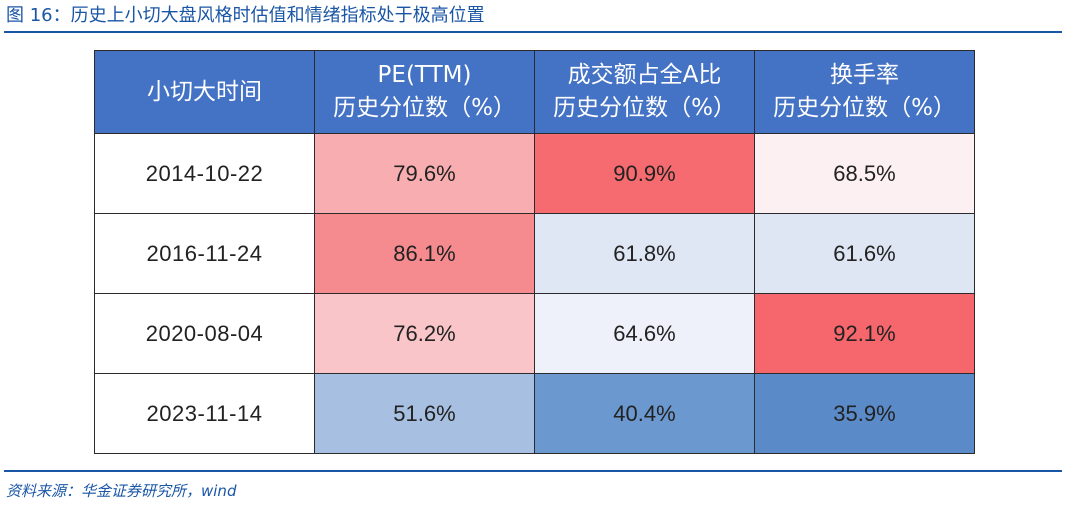  What do you see at coordinates (644, 253) in the screenshot?
I see `turnover-share-cell: 61.8%` at bounding box center [644, 253].